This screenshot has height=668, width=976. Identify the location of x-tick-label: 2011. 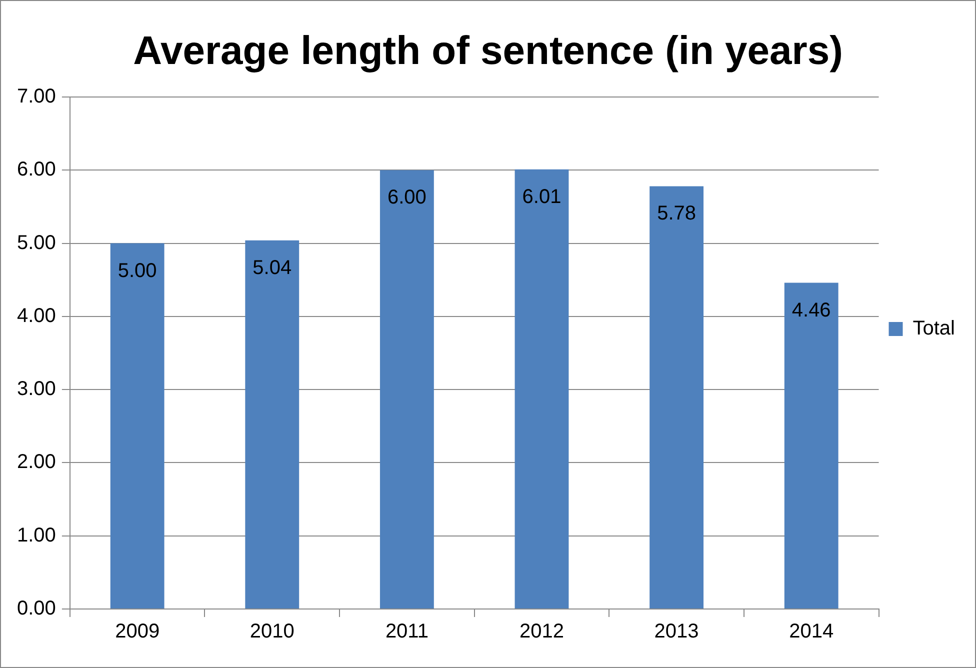
(406, 631).